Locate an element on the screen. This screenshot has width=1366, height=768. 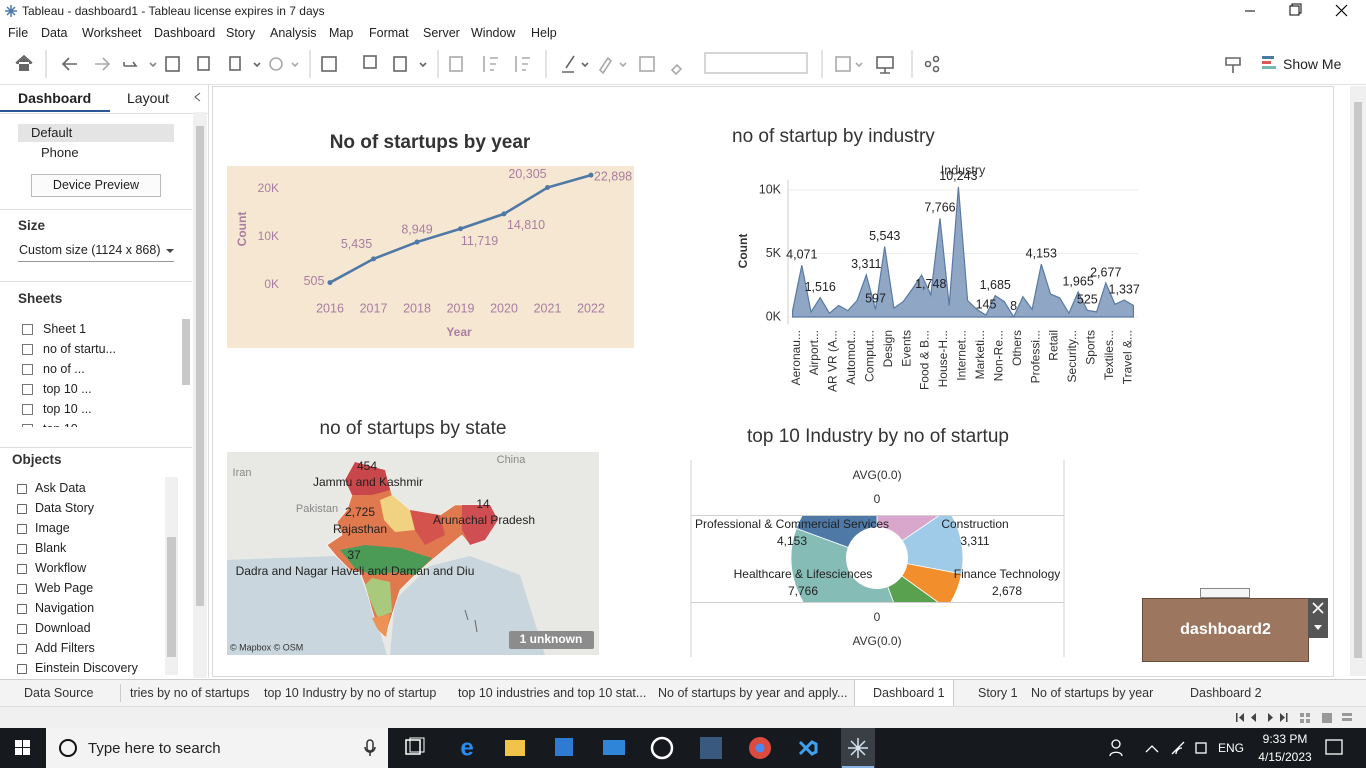
donut-hole is located at coordinates (877, 558).